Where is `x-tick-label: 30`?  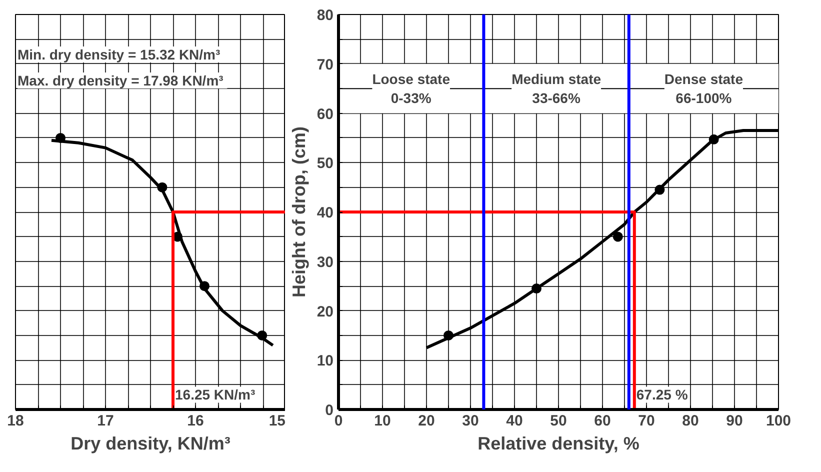 x-tick-label: 30 is located at coordinates (470, 421).